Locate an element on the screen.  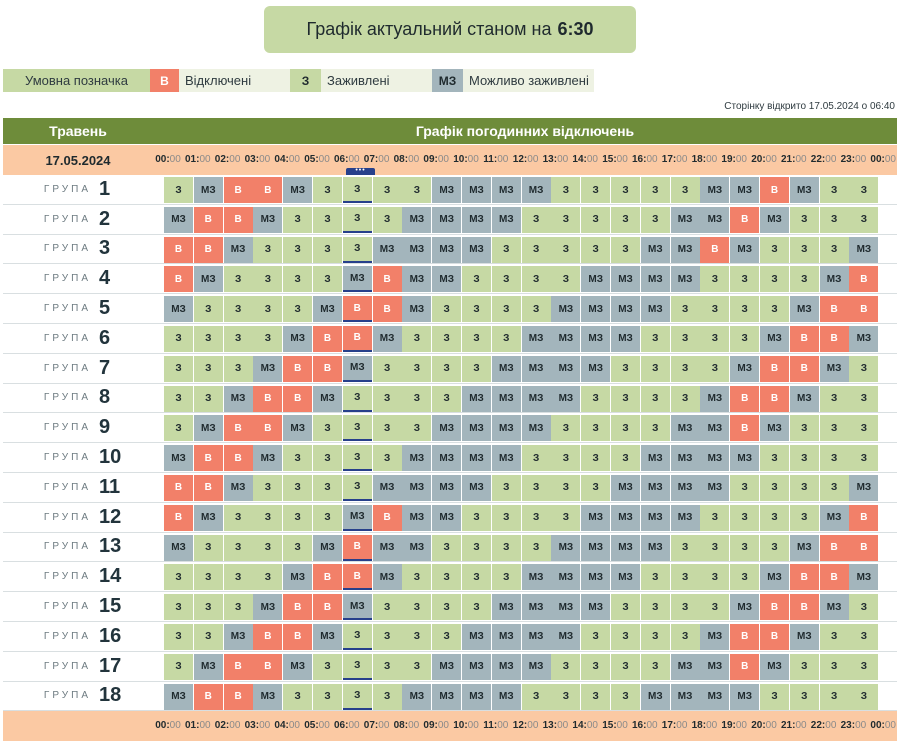
group-row: ГРУПА 4 В МЗ З З З З МЗ В МЗ МЗ З З З З МЗ МЗ МЗ МЗ З З З З МЗ В is located at coordinates (450, 279).